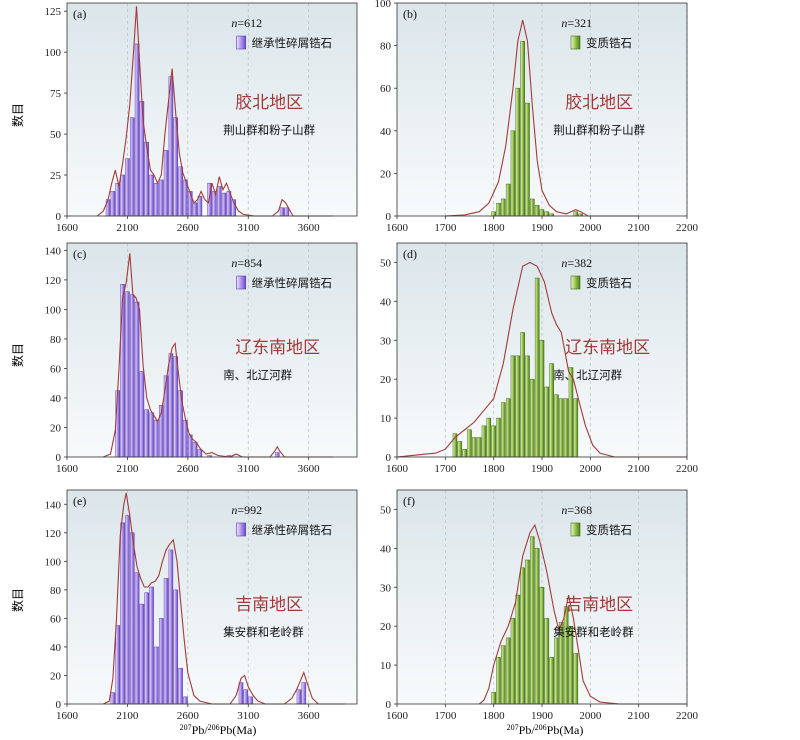  Describe the element at coordinates (56, 176) in the screenshot. I see `y-tick-label: 25` at that location.